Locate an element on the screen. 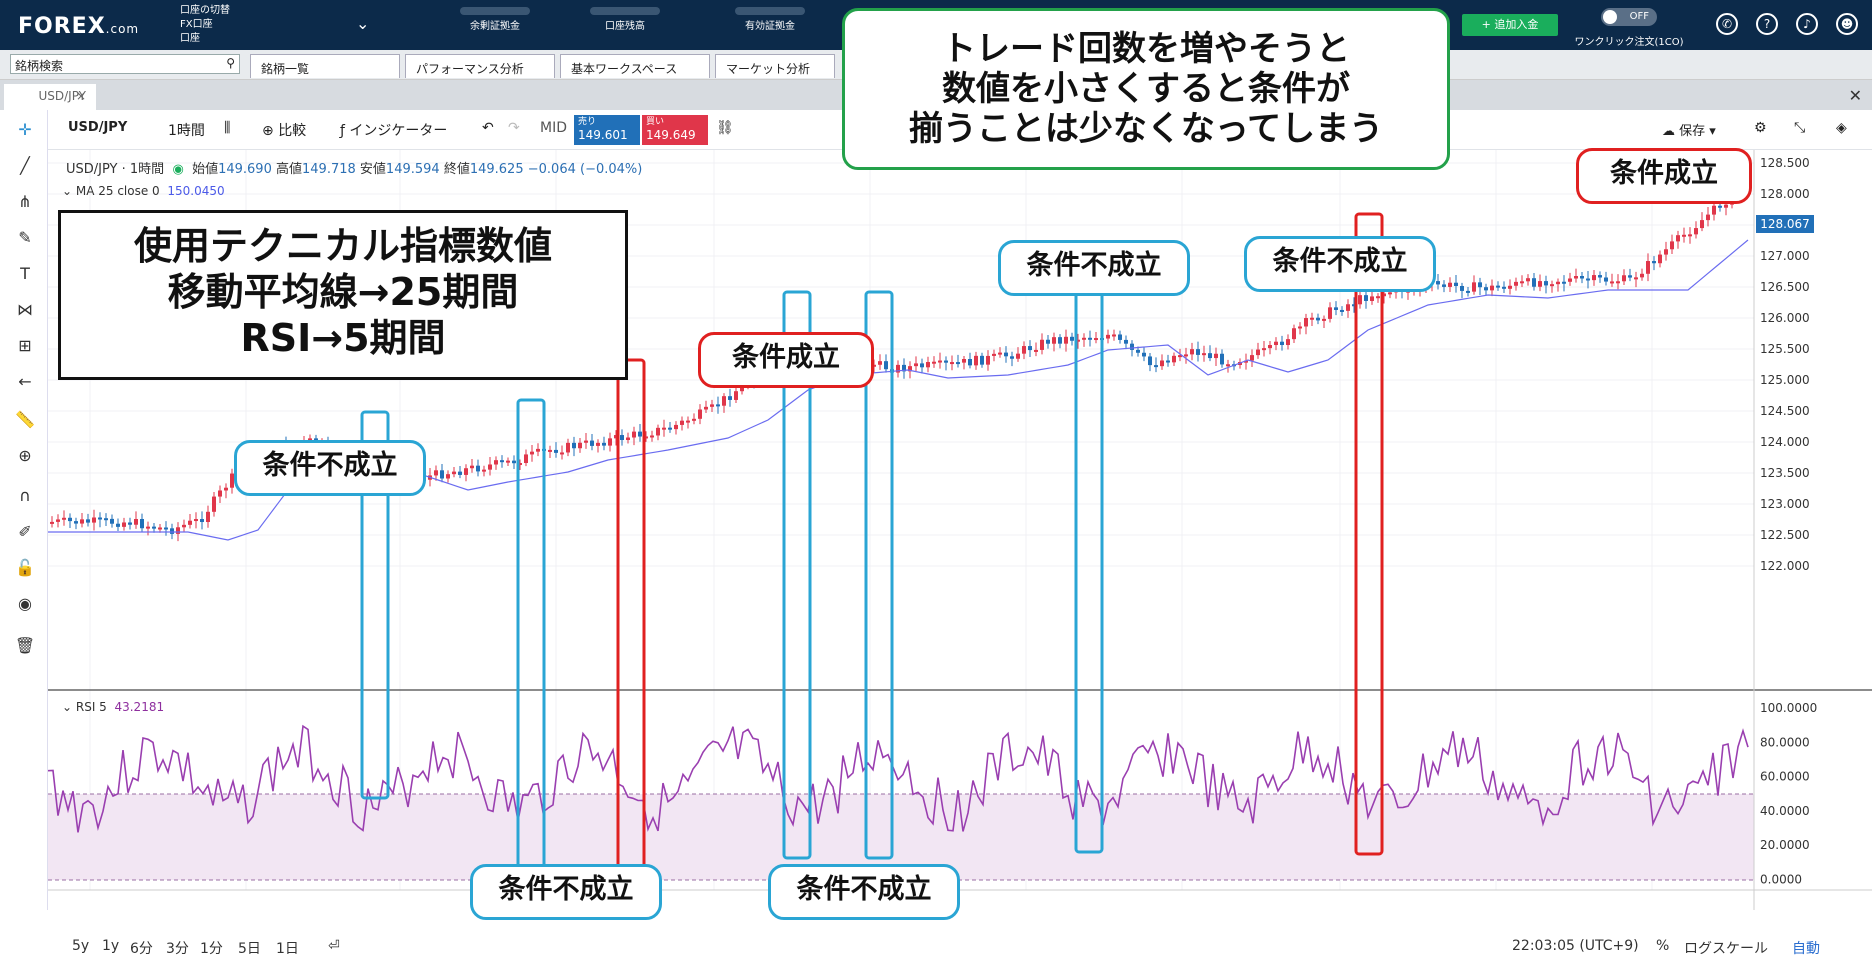 This screenshot has height=966, width=1872. trash-icon: 🗑 is located at coordinates (25, 645).